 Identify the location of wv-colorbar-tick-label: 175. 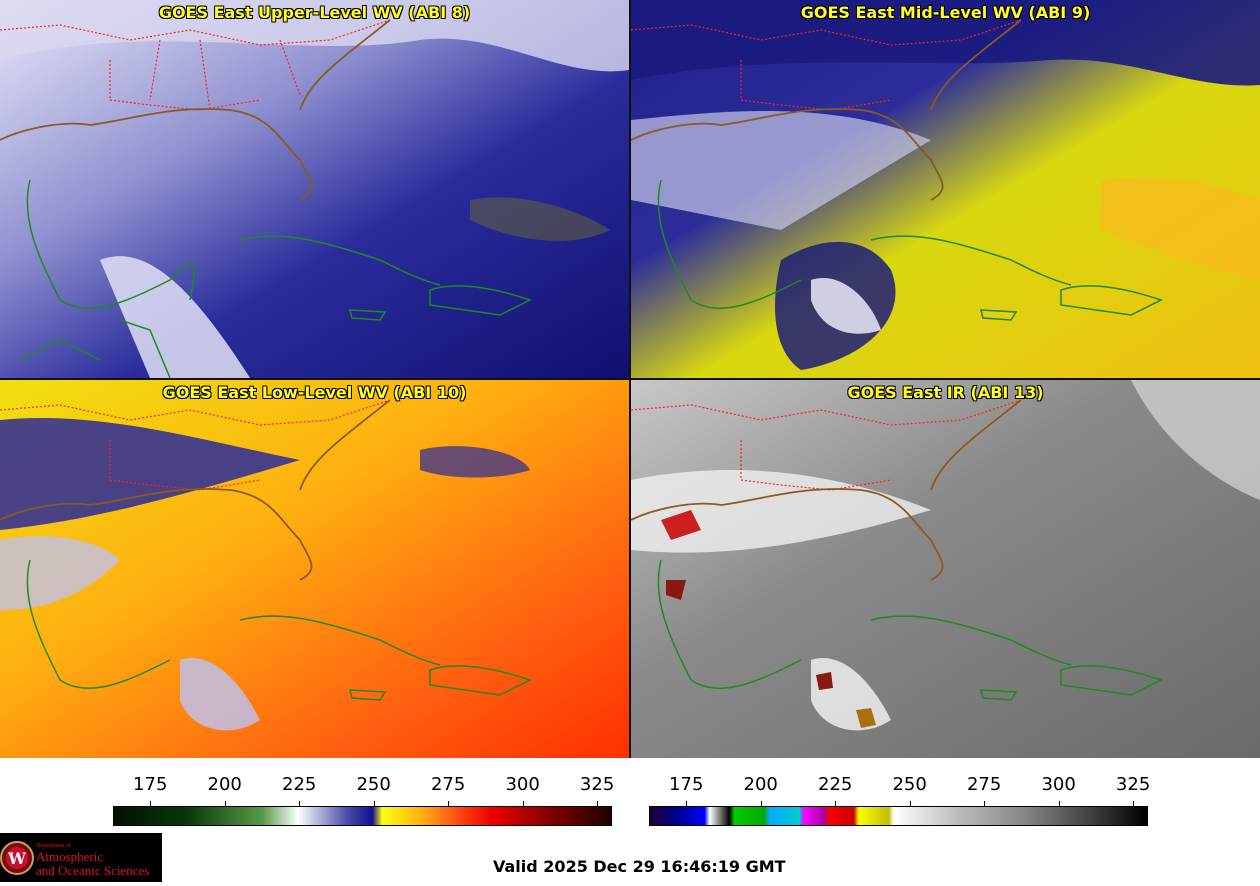
(150, 784).